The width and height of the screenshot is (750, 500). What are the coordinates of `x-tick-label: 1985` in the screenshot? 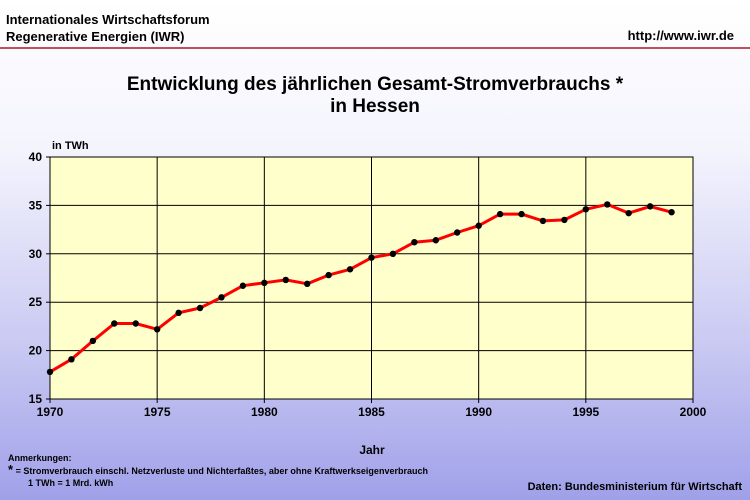 It's located at (371, 412).